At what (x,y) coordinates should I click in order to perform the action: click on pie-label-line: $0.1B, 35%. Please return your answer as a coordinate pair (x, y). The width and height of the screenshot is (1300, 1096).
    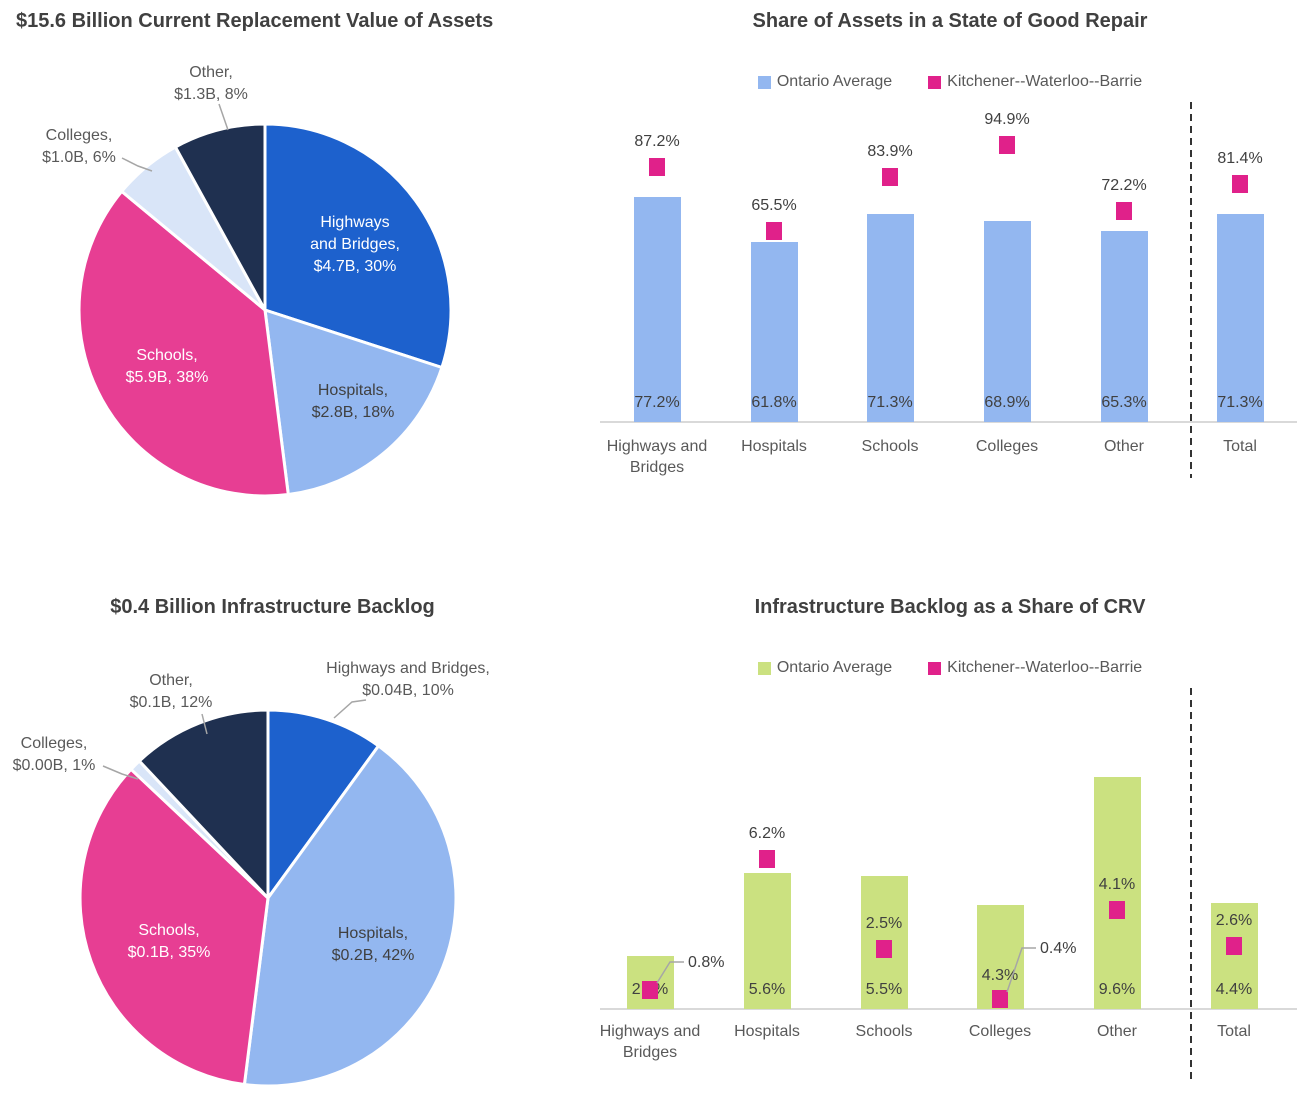
    Looking at the image, I should click on (169, 952).